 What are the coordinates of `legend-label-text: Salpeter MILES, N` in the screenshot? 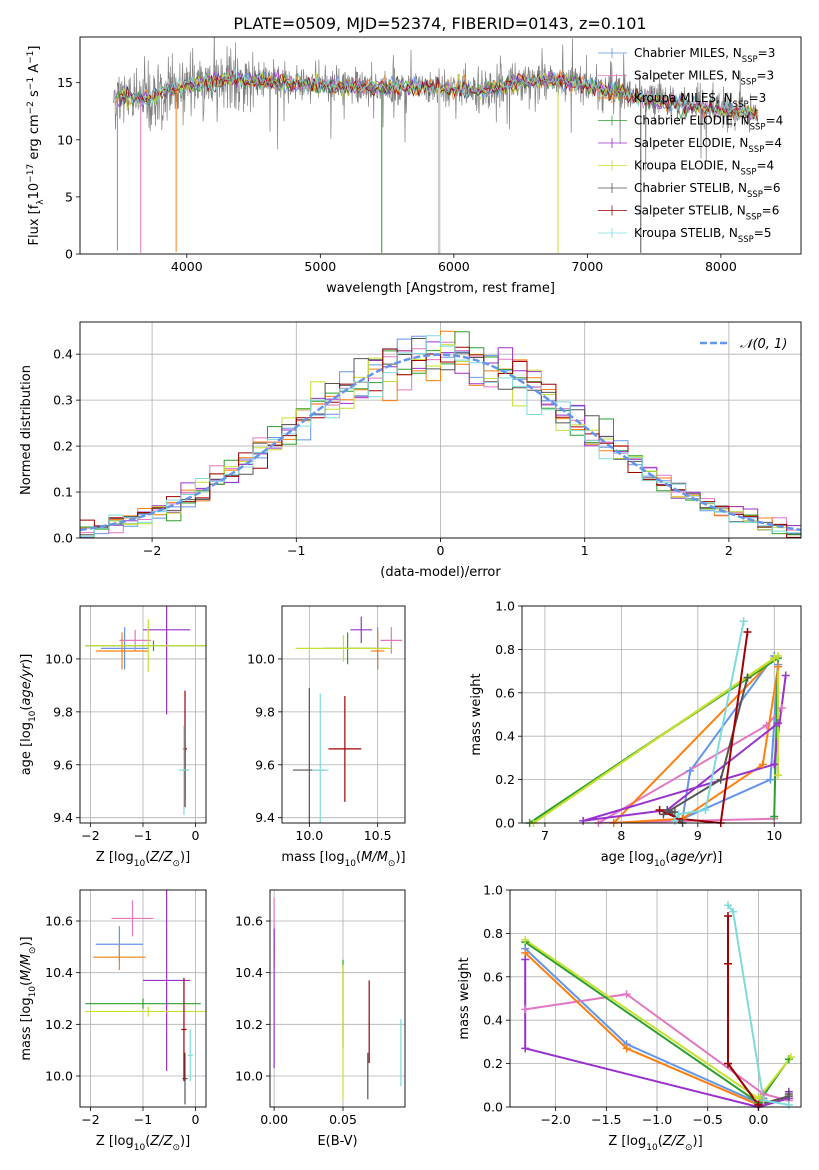 It's located at (687, 76).